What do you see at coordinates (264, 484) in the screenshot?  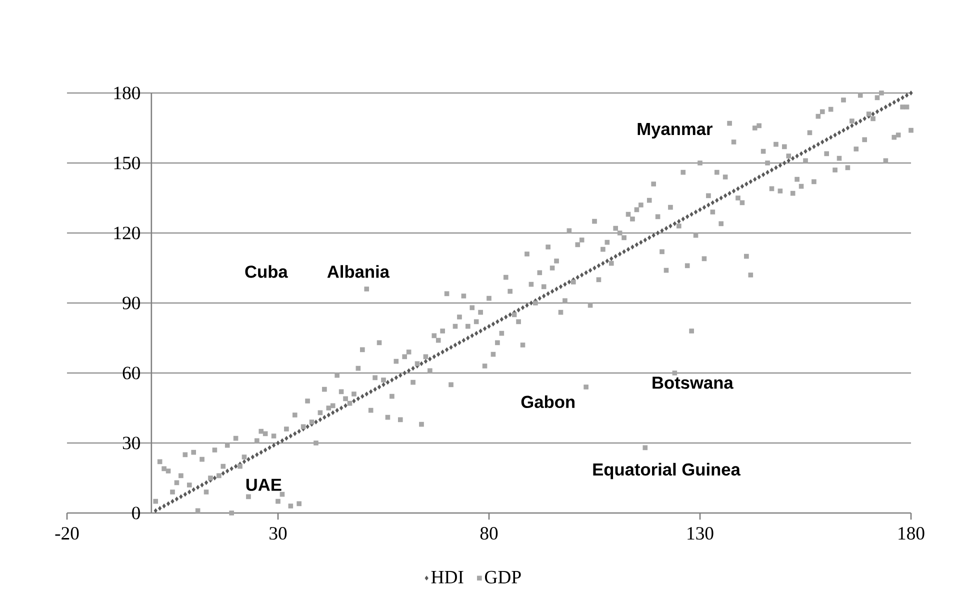 I see `annotation: UAE` at bounding box center [264, 484].